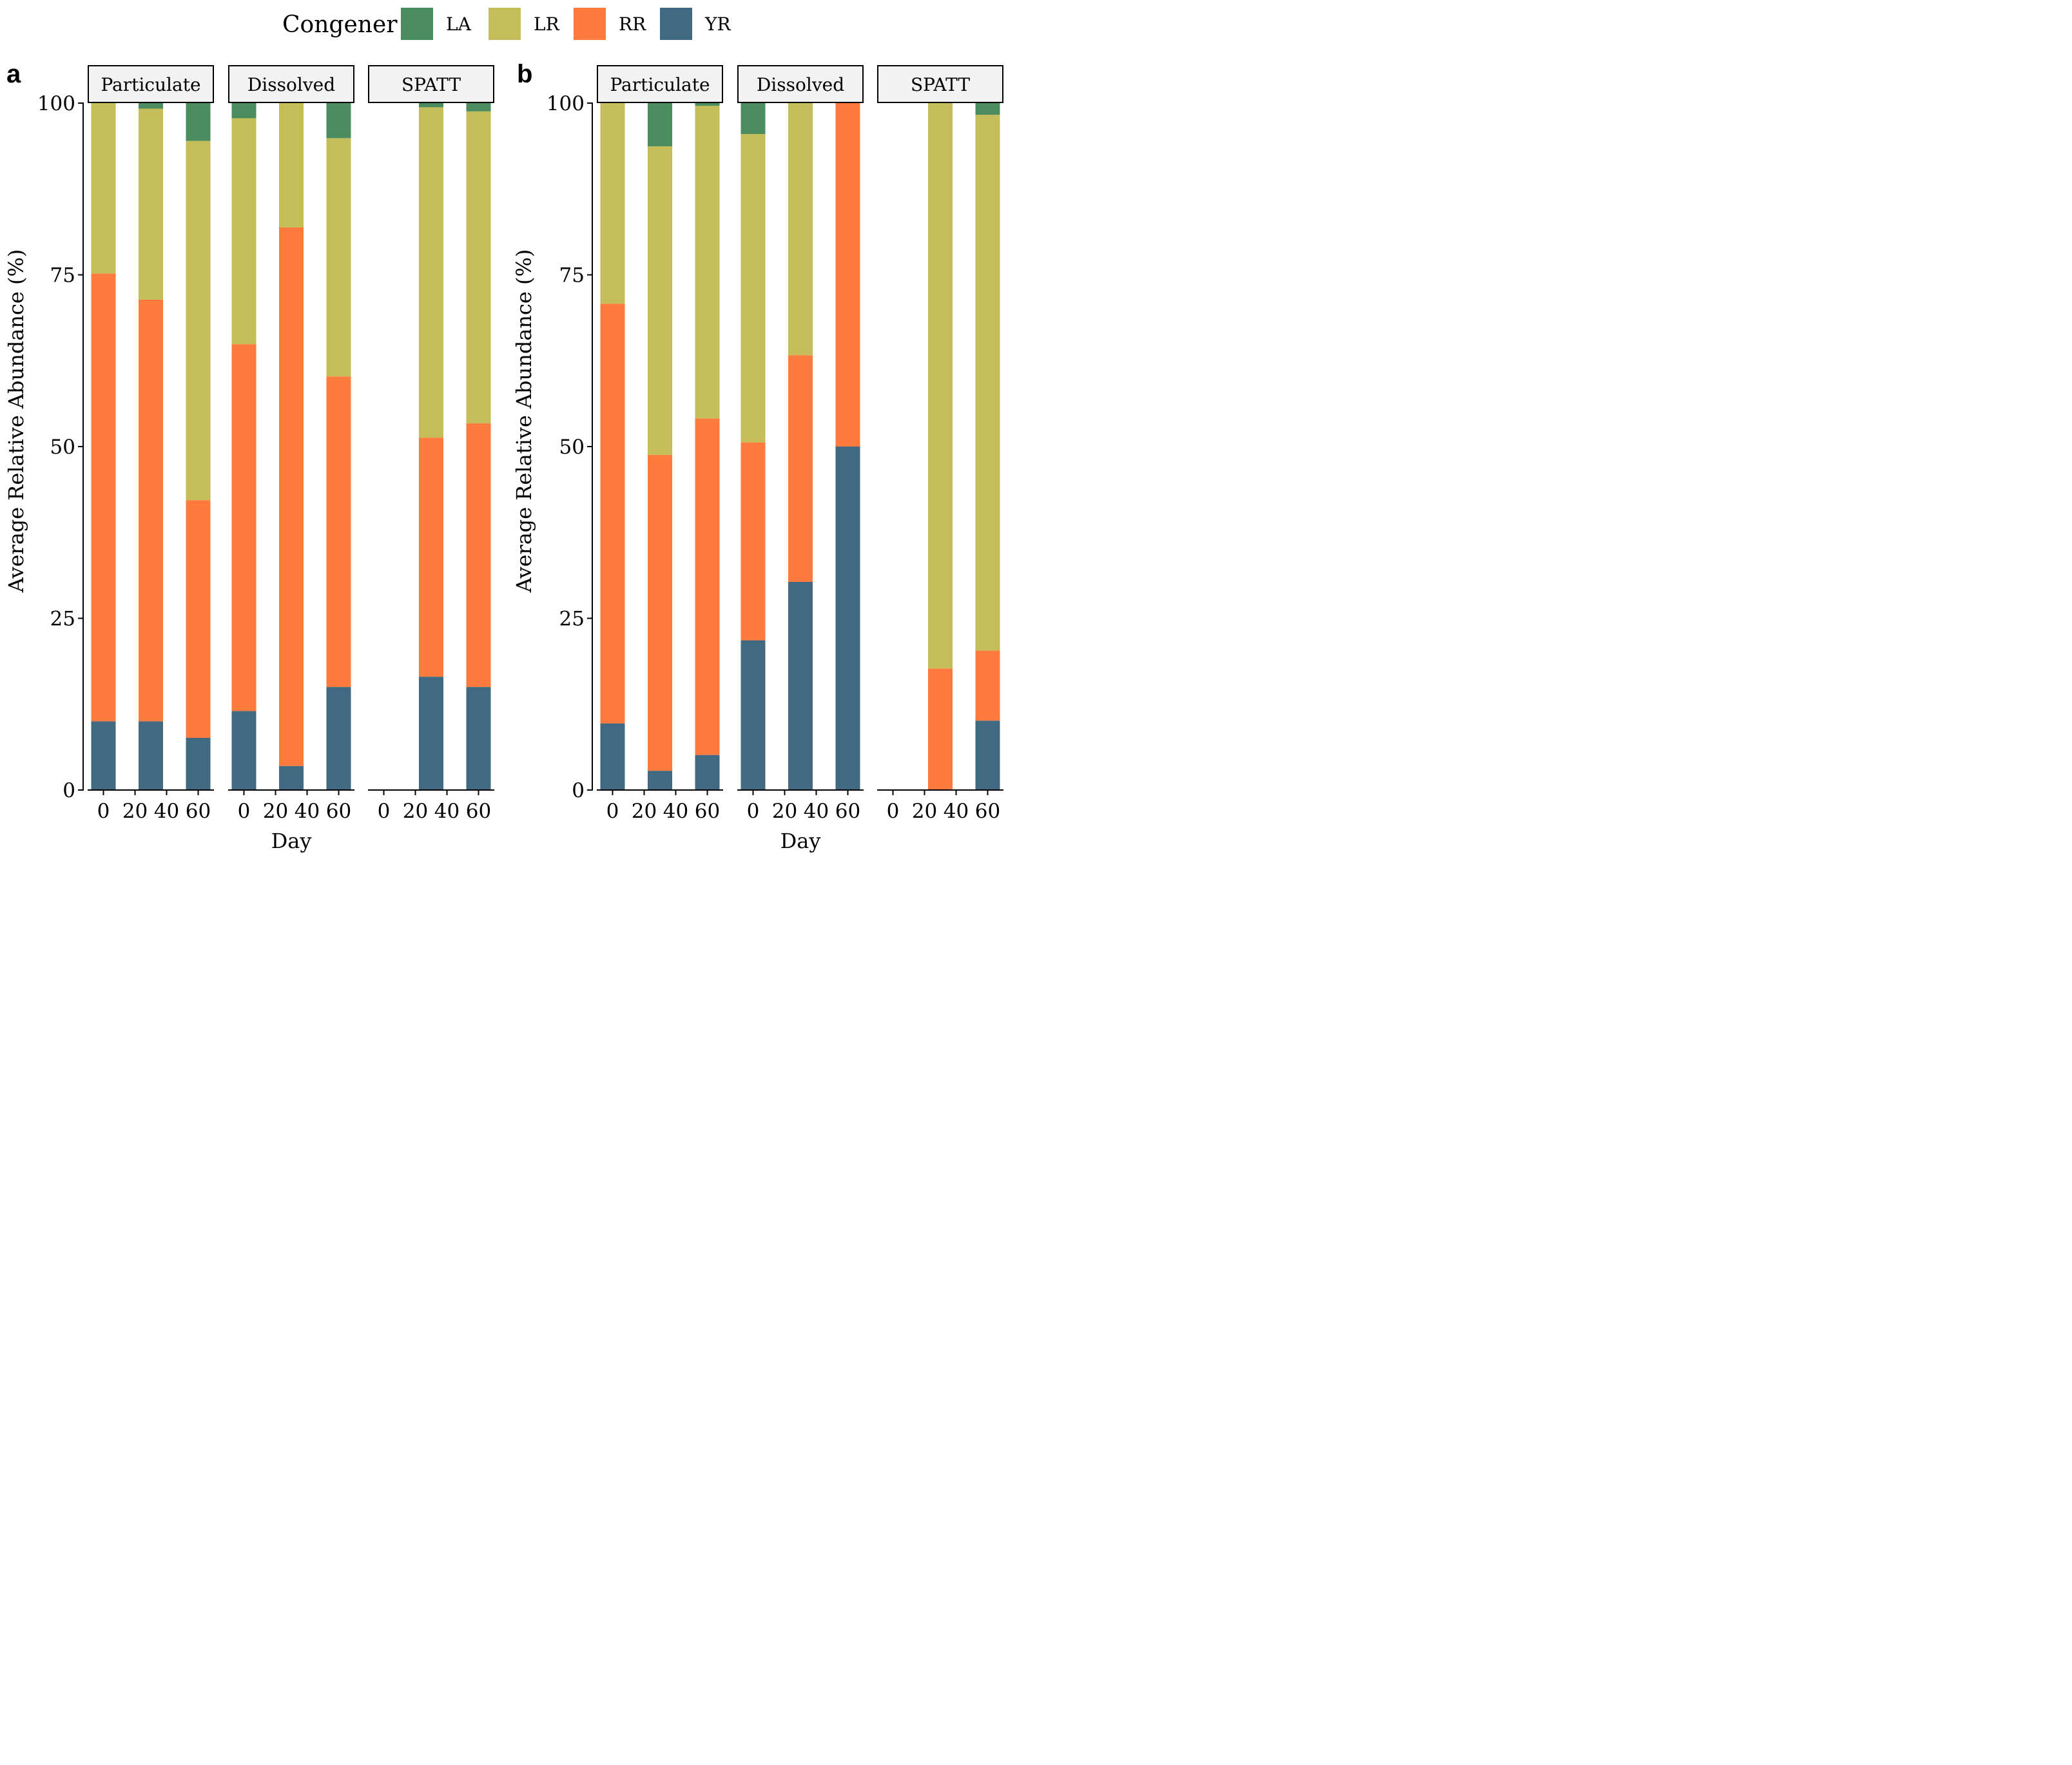 The width and height of the screenshot is (2072, 1765). I want to click on y-tick-label: 100, so click(56, 103).